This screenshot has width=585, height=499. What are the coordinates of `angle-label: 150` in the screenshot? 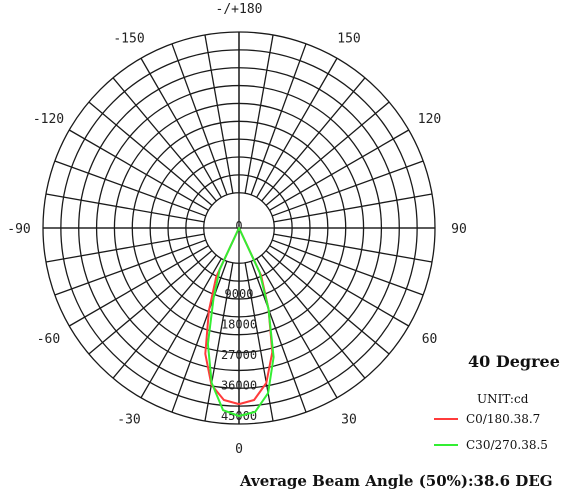 It's located at (348, 38).